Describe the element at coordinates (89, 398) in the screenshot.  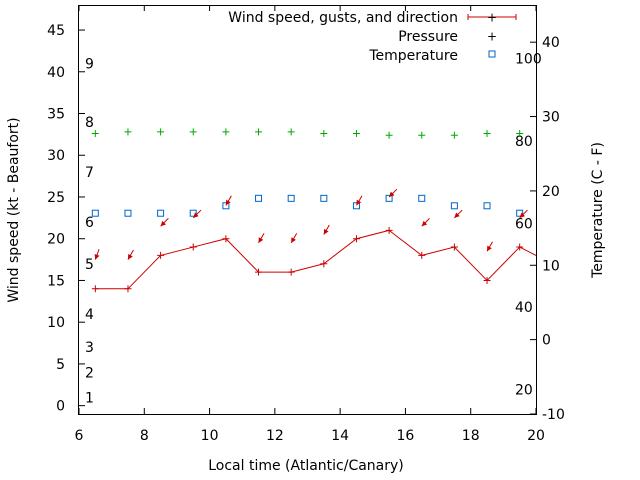
I see `beaufort-label: 1` at that location.